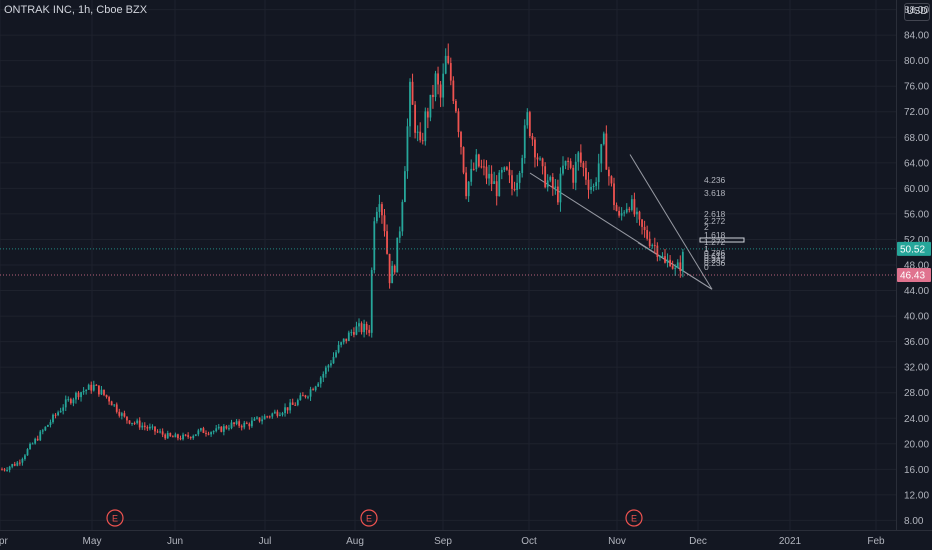 The height and width of the screenshot is (550, 932). I want to click on y-tick-label: 88.00, so click(916, 10).